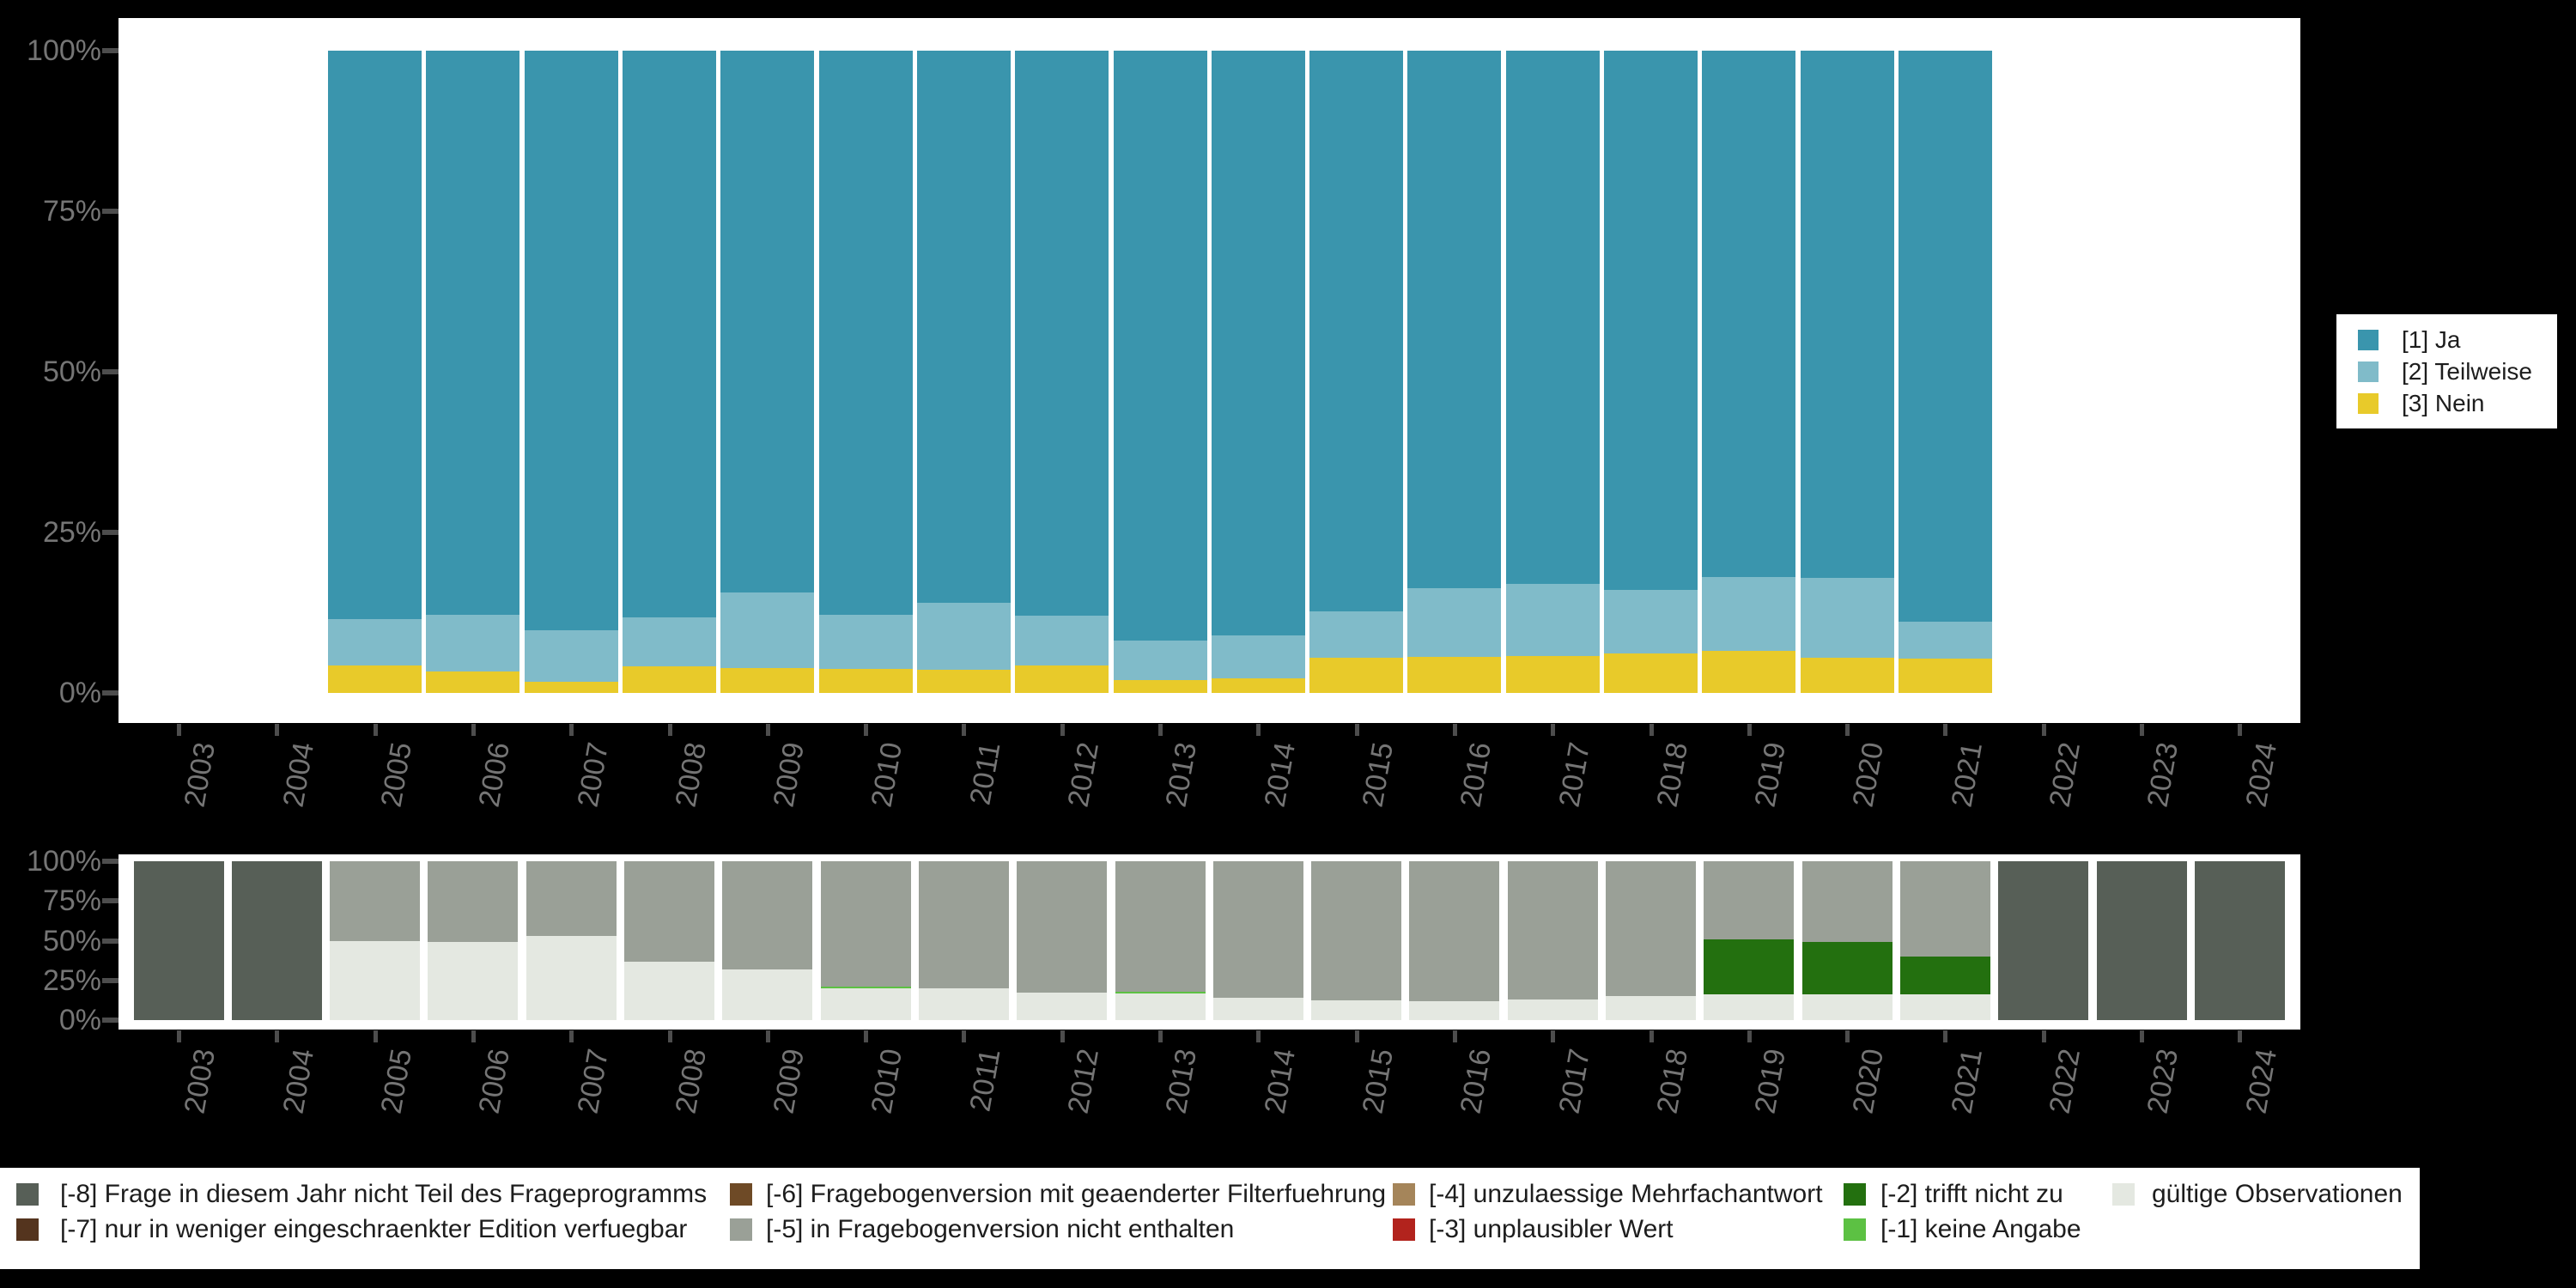  I want to click on bar-2005-m5, so click(376, 901).